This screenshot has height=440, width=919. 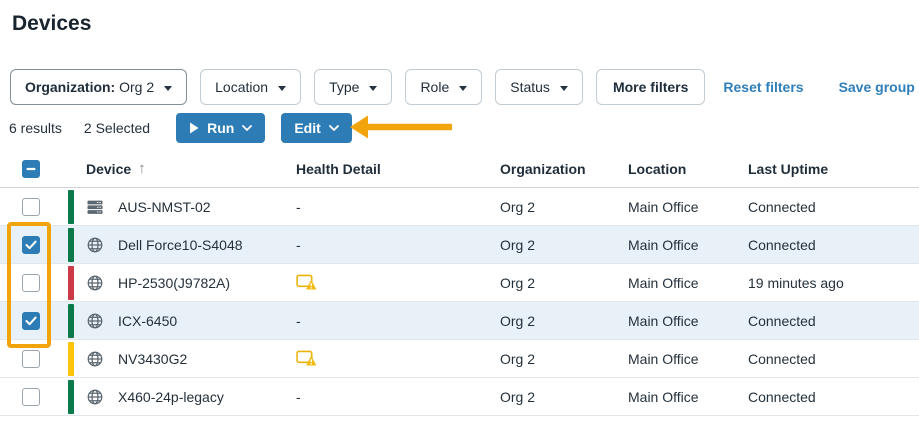 I want to click on filter-location-label: Location, so click(x=242, y=87).